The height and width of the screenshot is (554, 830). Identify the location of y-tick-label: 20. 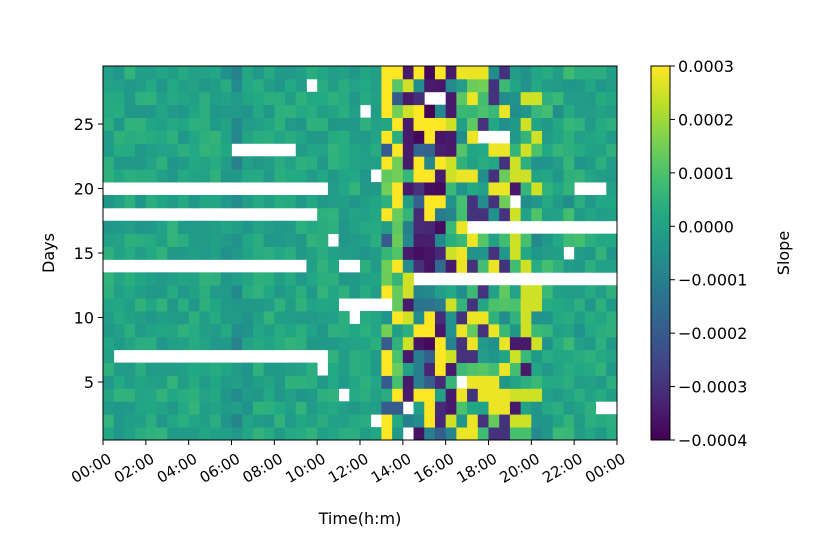
(84, 189).